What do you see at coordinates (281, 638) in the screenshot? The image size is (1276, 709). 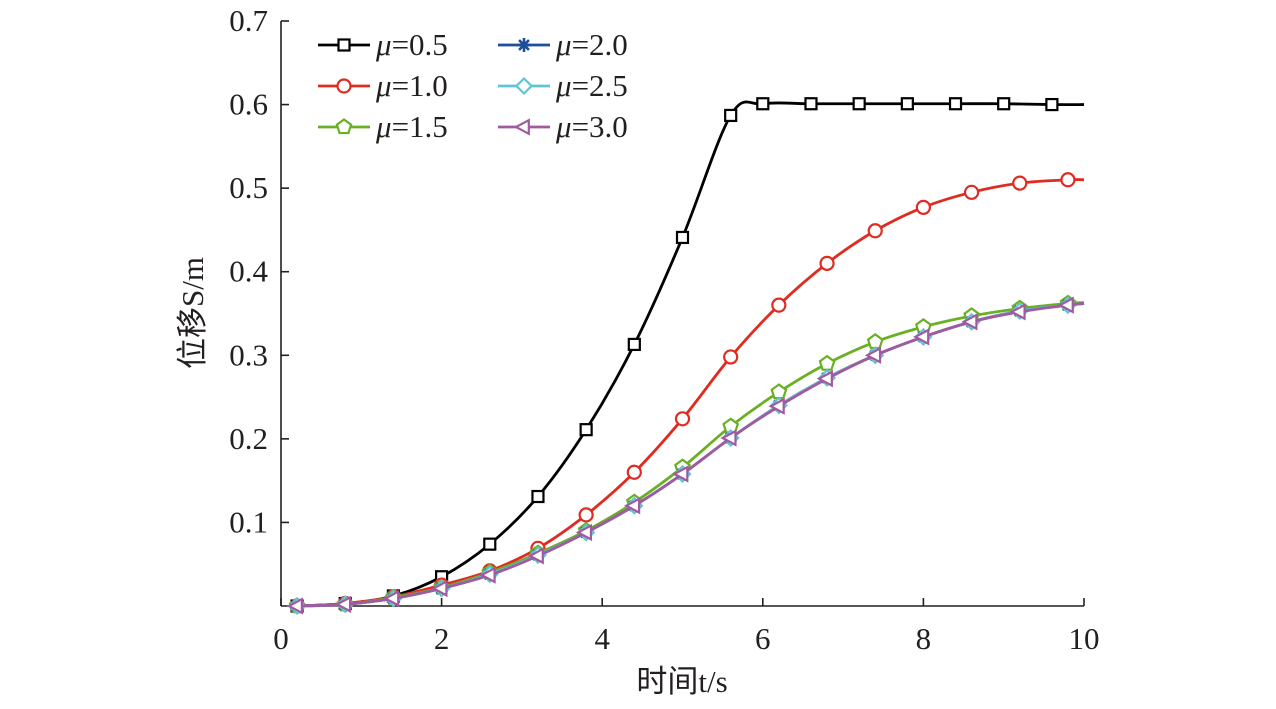 I see `x-tick-label: 0` at bounding box center [281, 638].